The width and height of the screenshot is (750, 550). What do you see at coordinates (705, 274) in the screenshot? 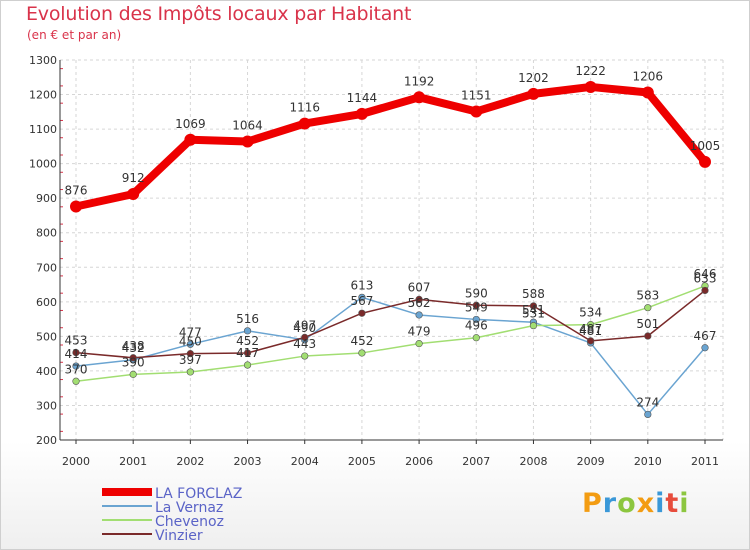
I see `data-label: 646` at bounding box center [705, 274].